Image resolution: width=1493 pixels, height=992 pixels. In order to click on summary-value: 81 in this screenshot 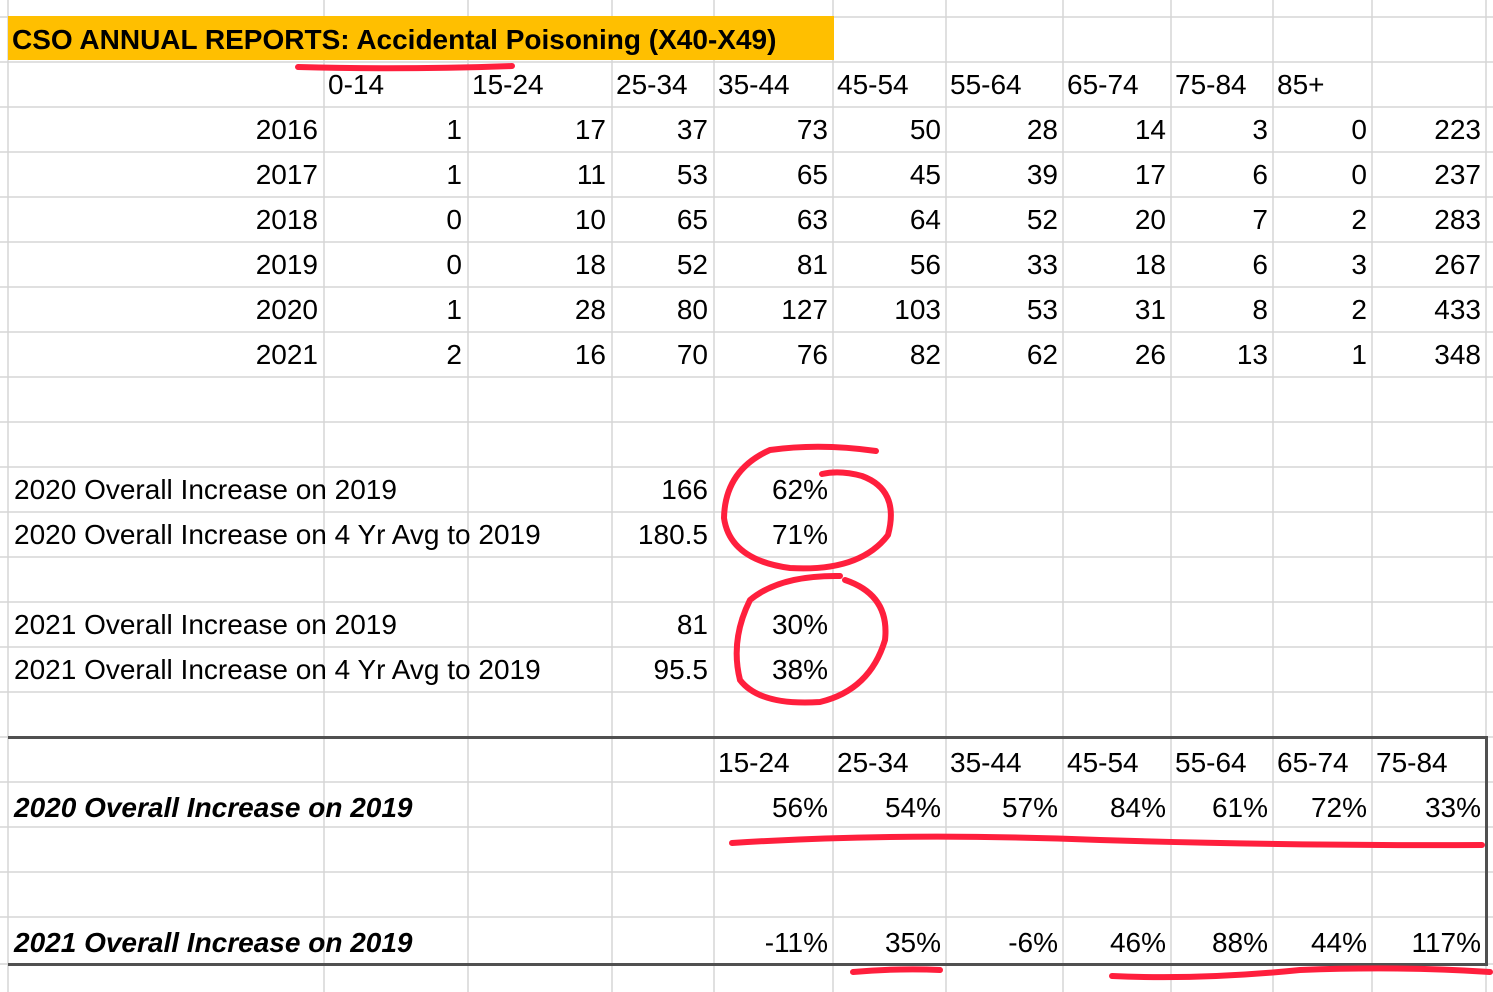, I will do `click(692, 624)`.